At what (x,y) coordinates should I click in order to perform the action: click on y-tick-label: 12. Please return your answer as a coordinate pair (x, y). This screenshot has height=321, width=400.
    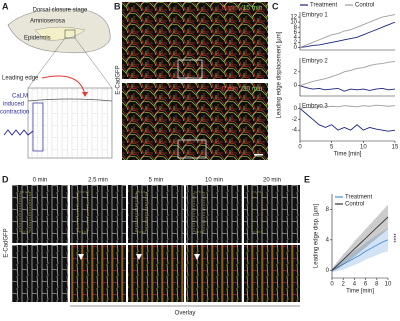
    Looking at the image, I should click on (293, 18).